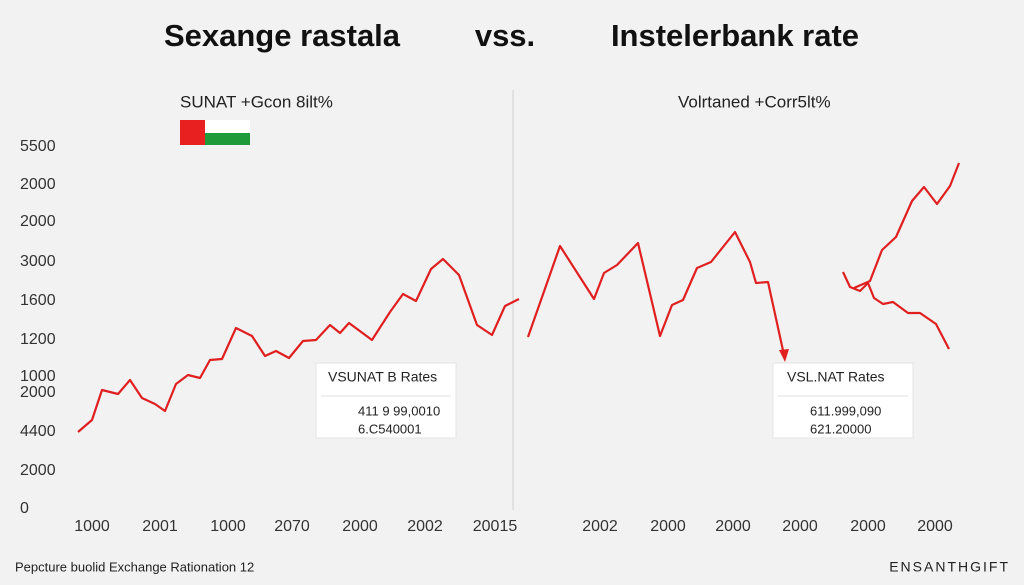  Describe the element at coordinates (282, 35) in the screenshot. I see `title-left: Sexange rastala` at that location.